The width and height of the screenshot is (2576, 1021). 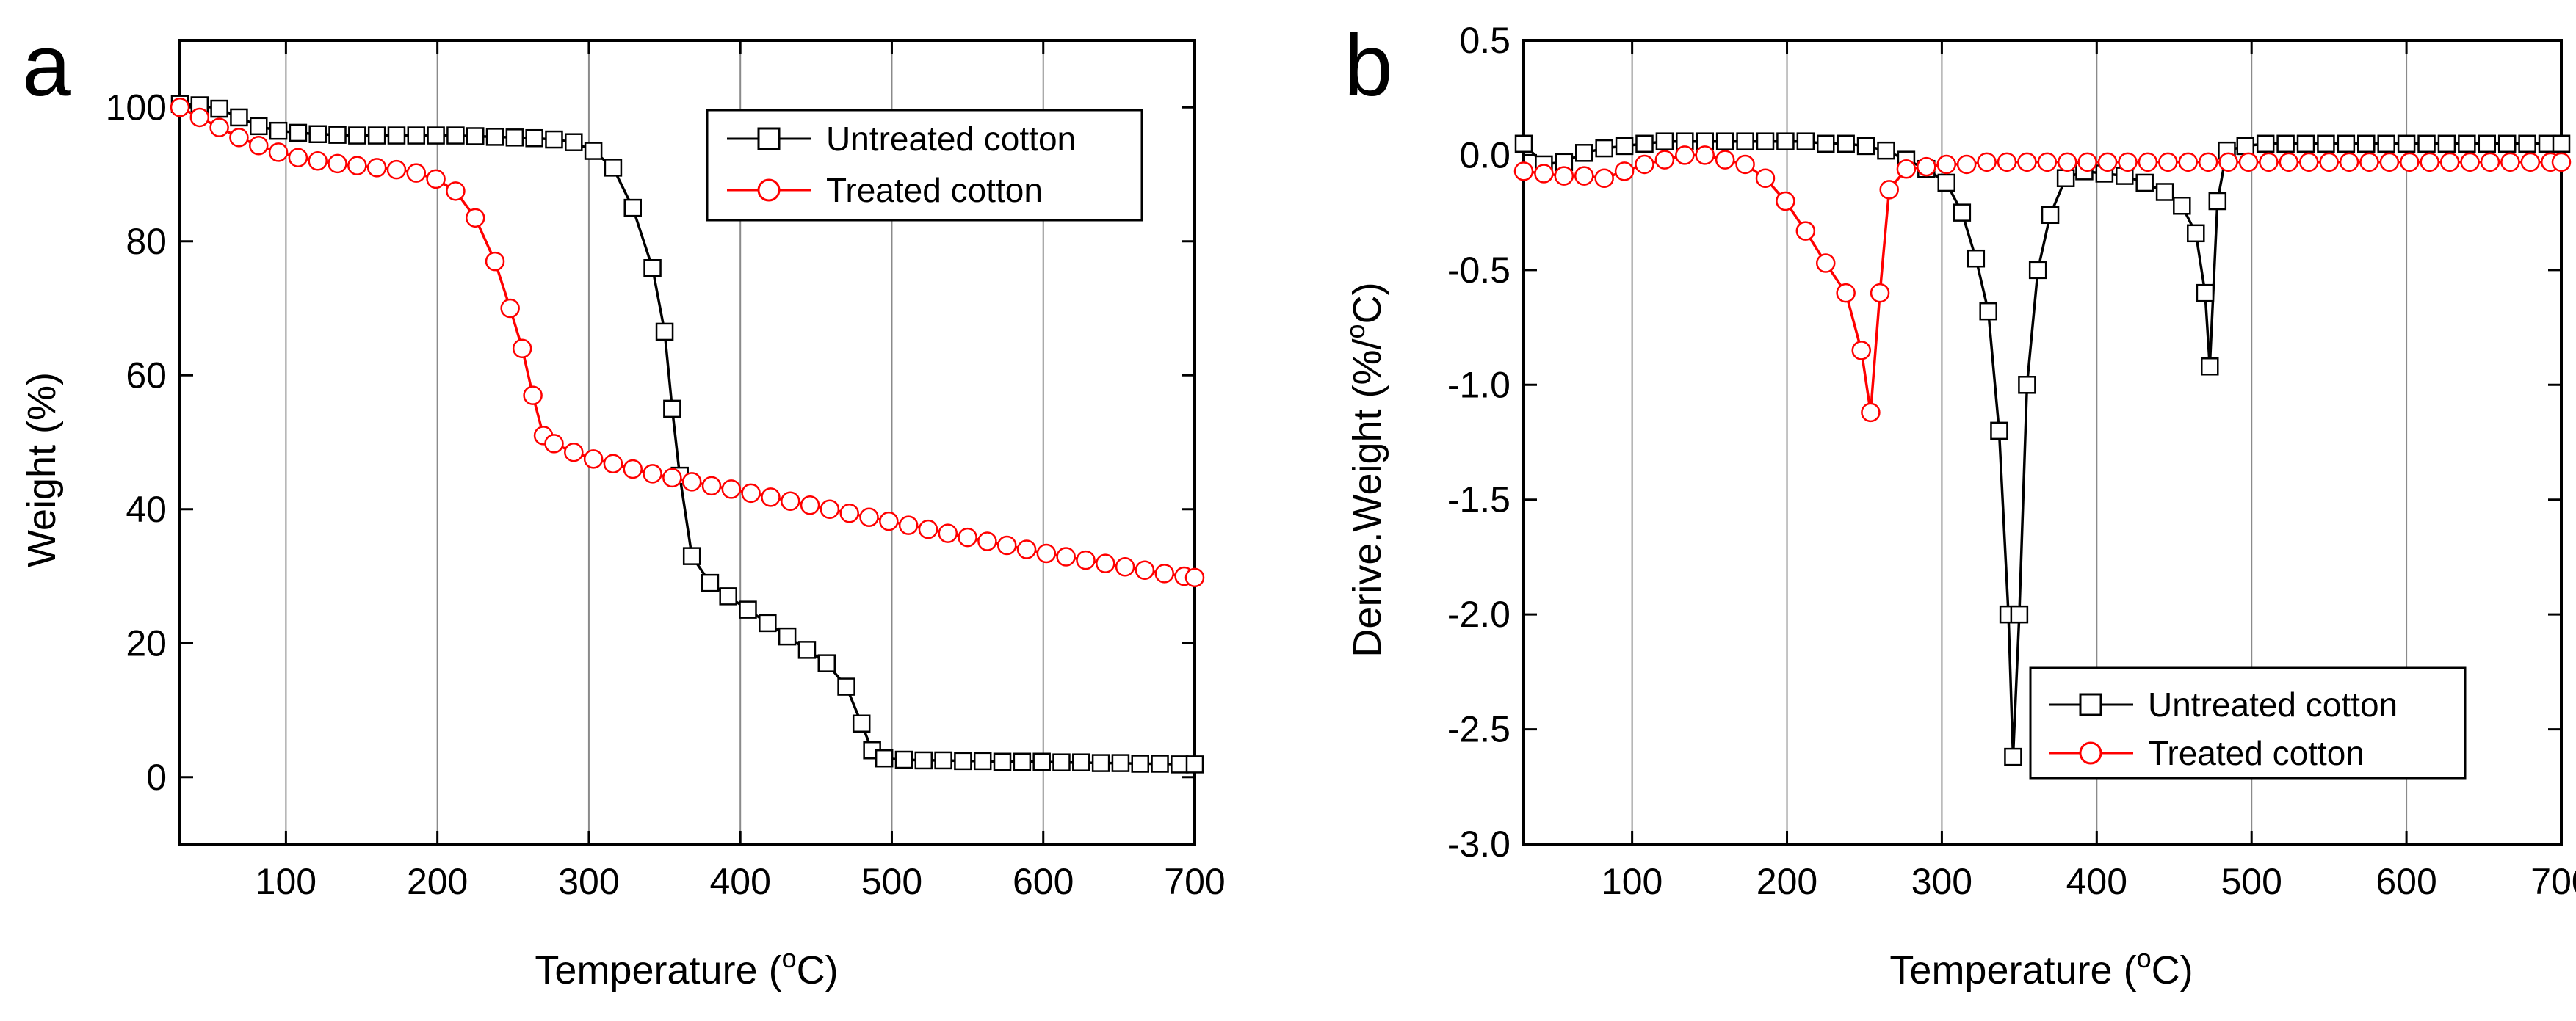 I want to click on panel-a-legend-marker-untreated, so click(x=769, y=138).